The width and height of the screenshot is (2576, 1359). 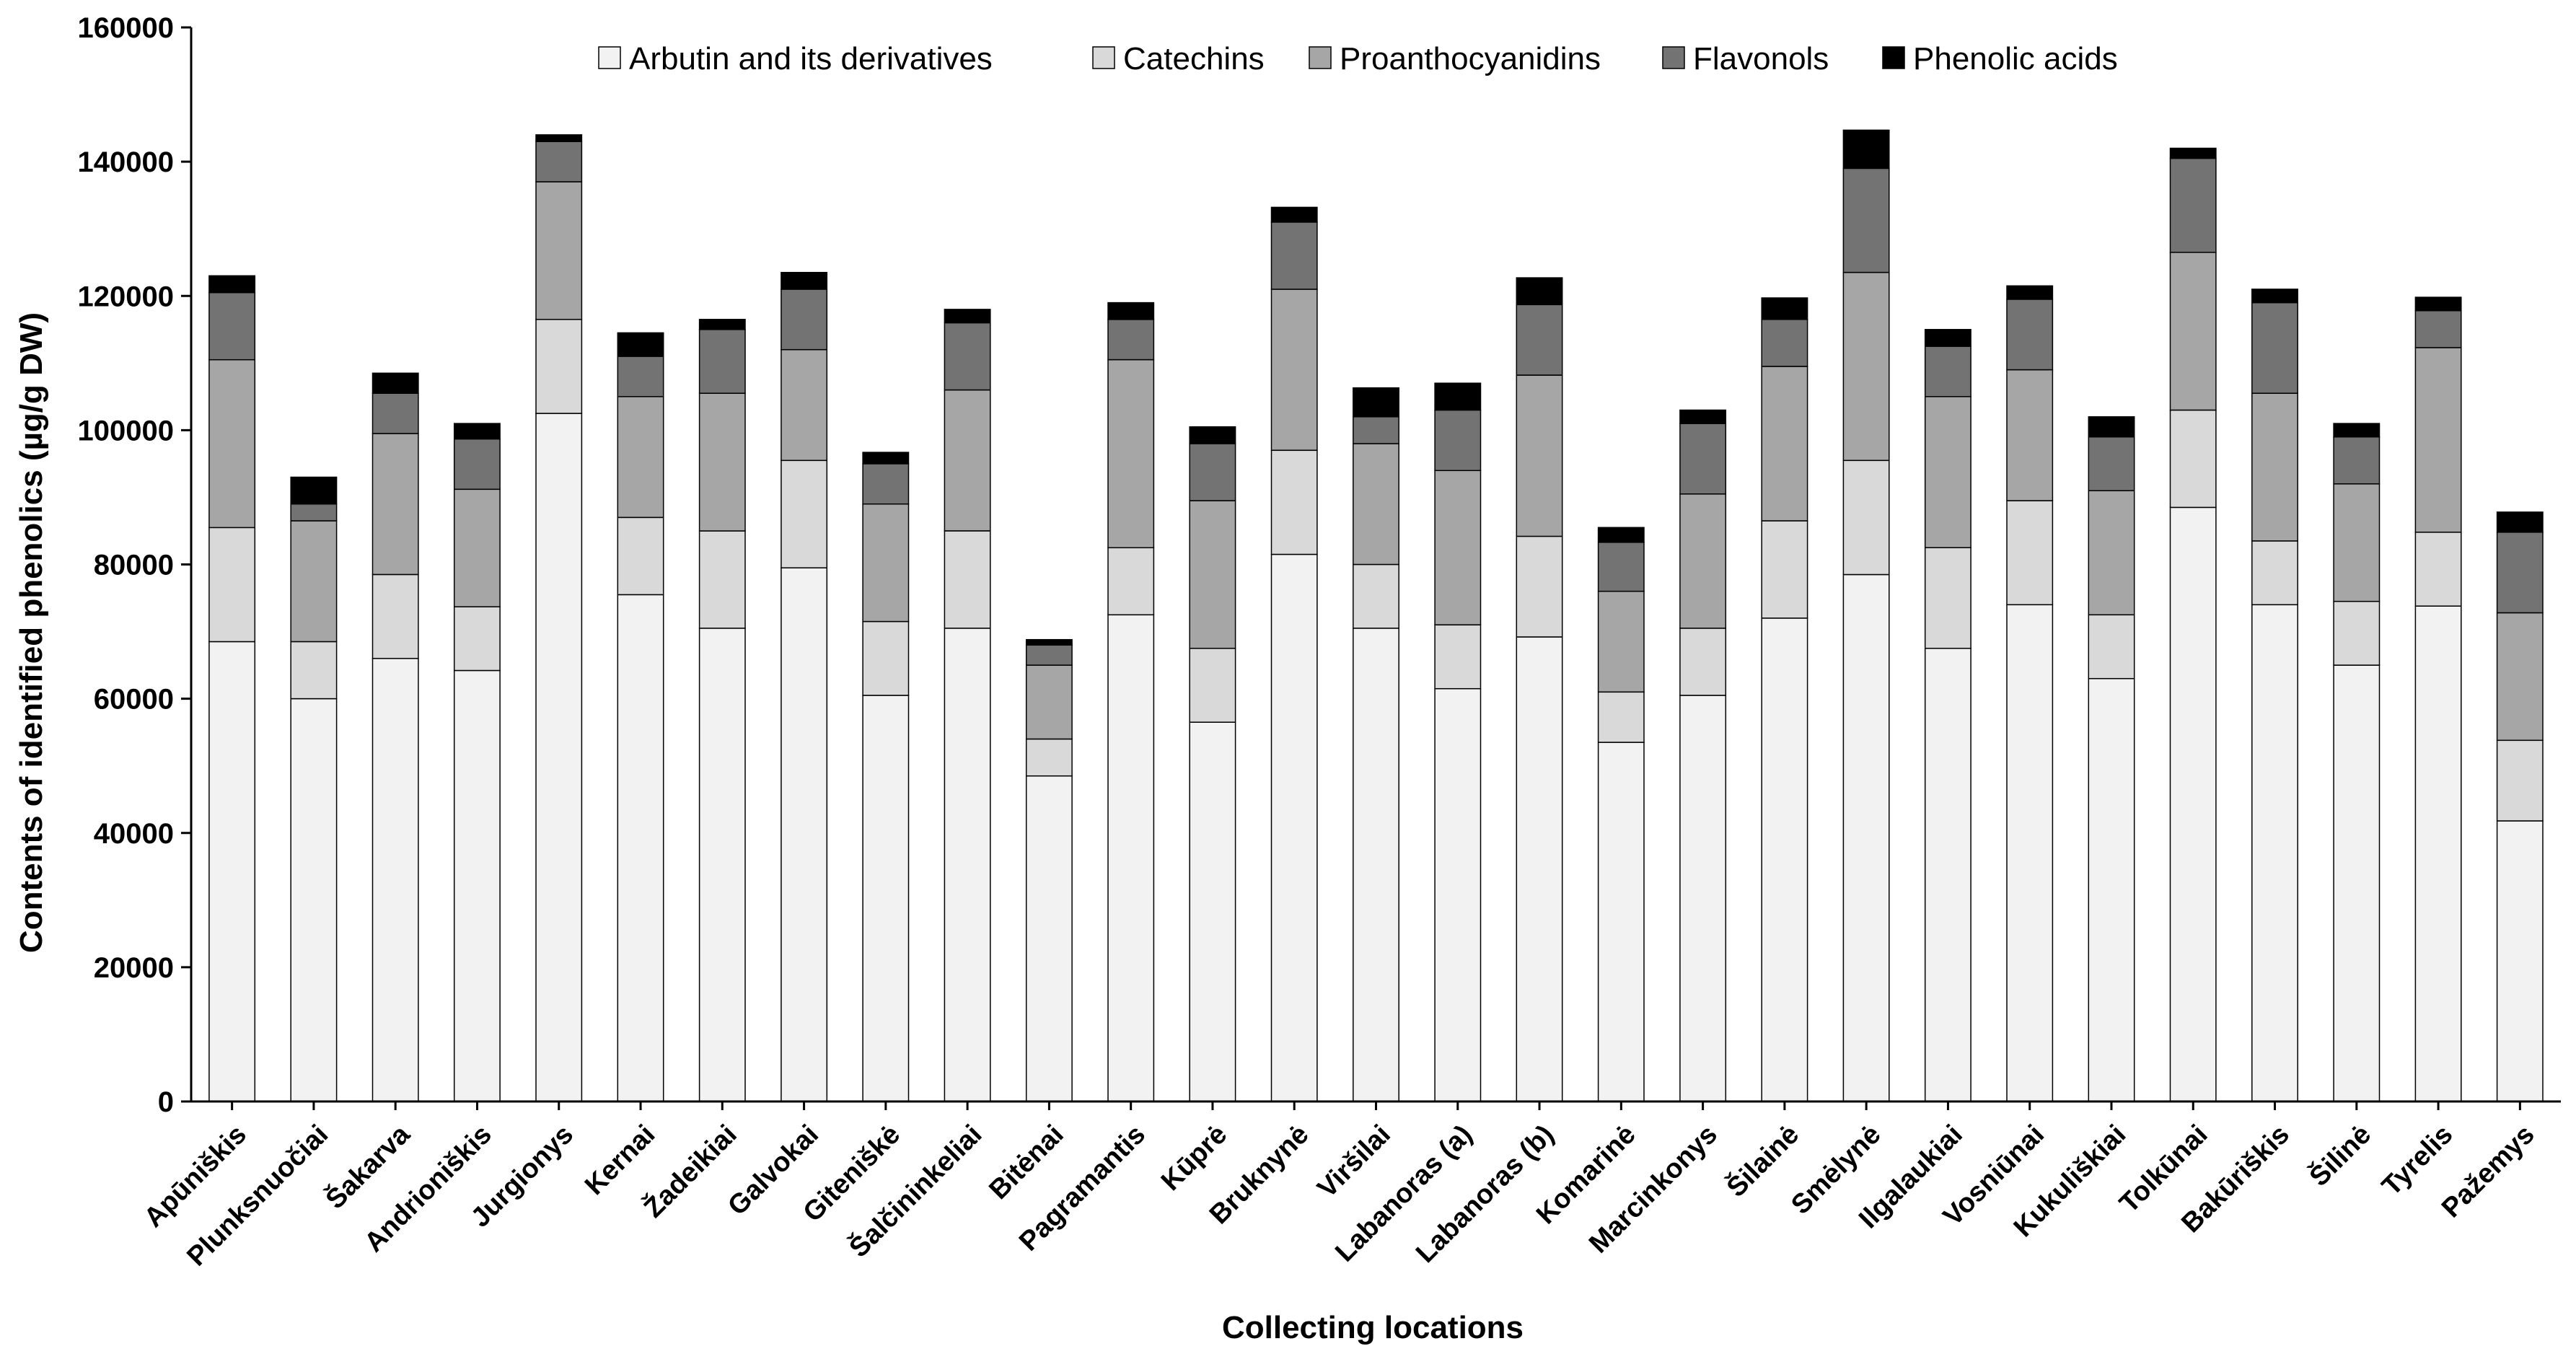 I want to click on x-tick-label: Tyrelis, so click(x=2417, y=1161).